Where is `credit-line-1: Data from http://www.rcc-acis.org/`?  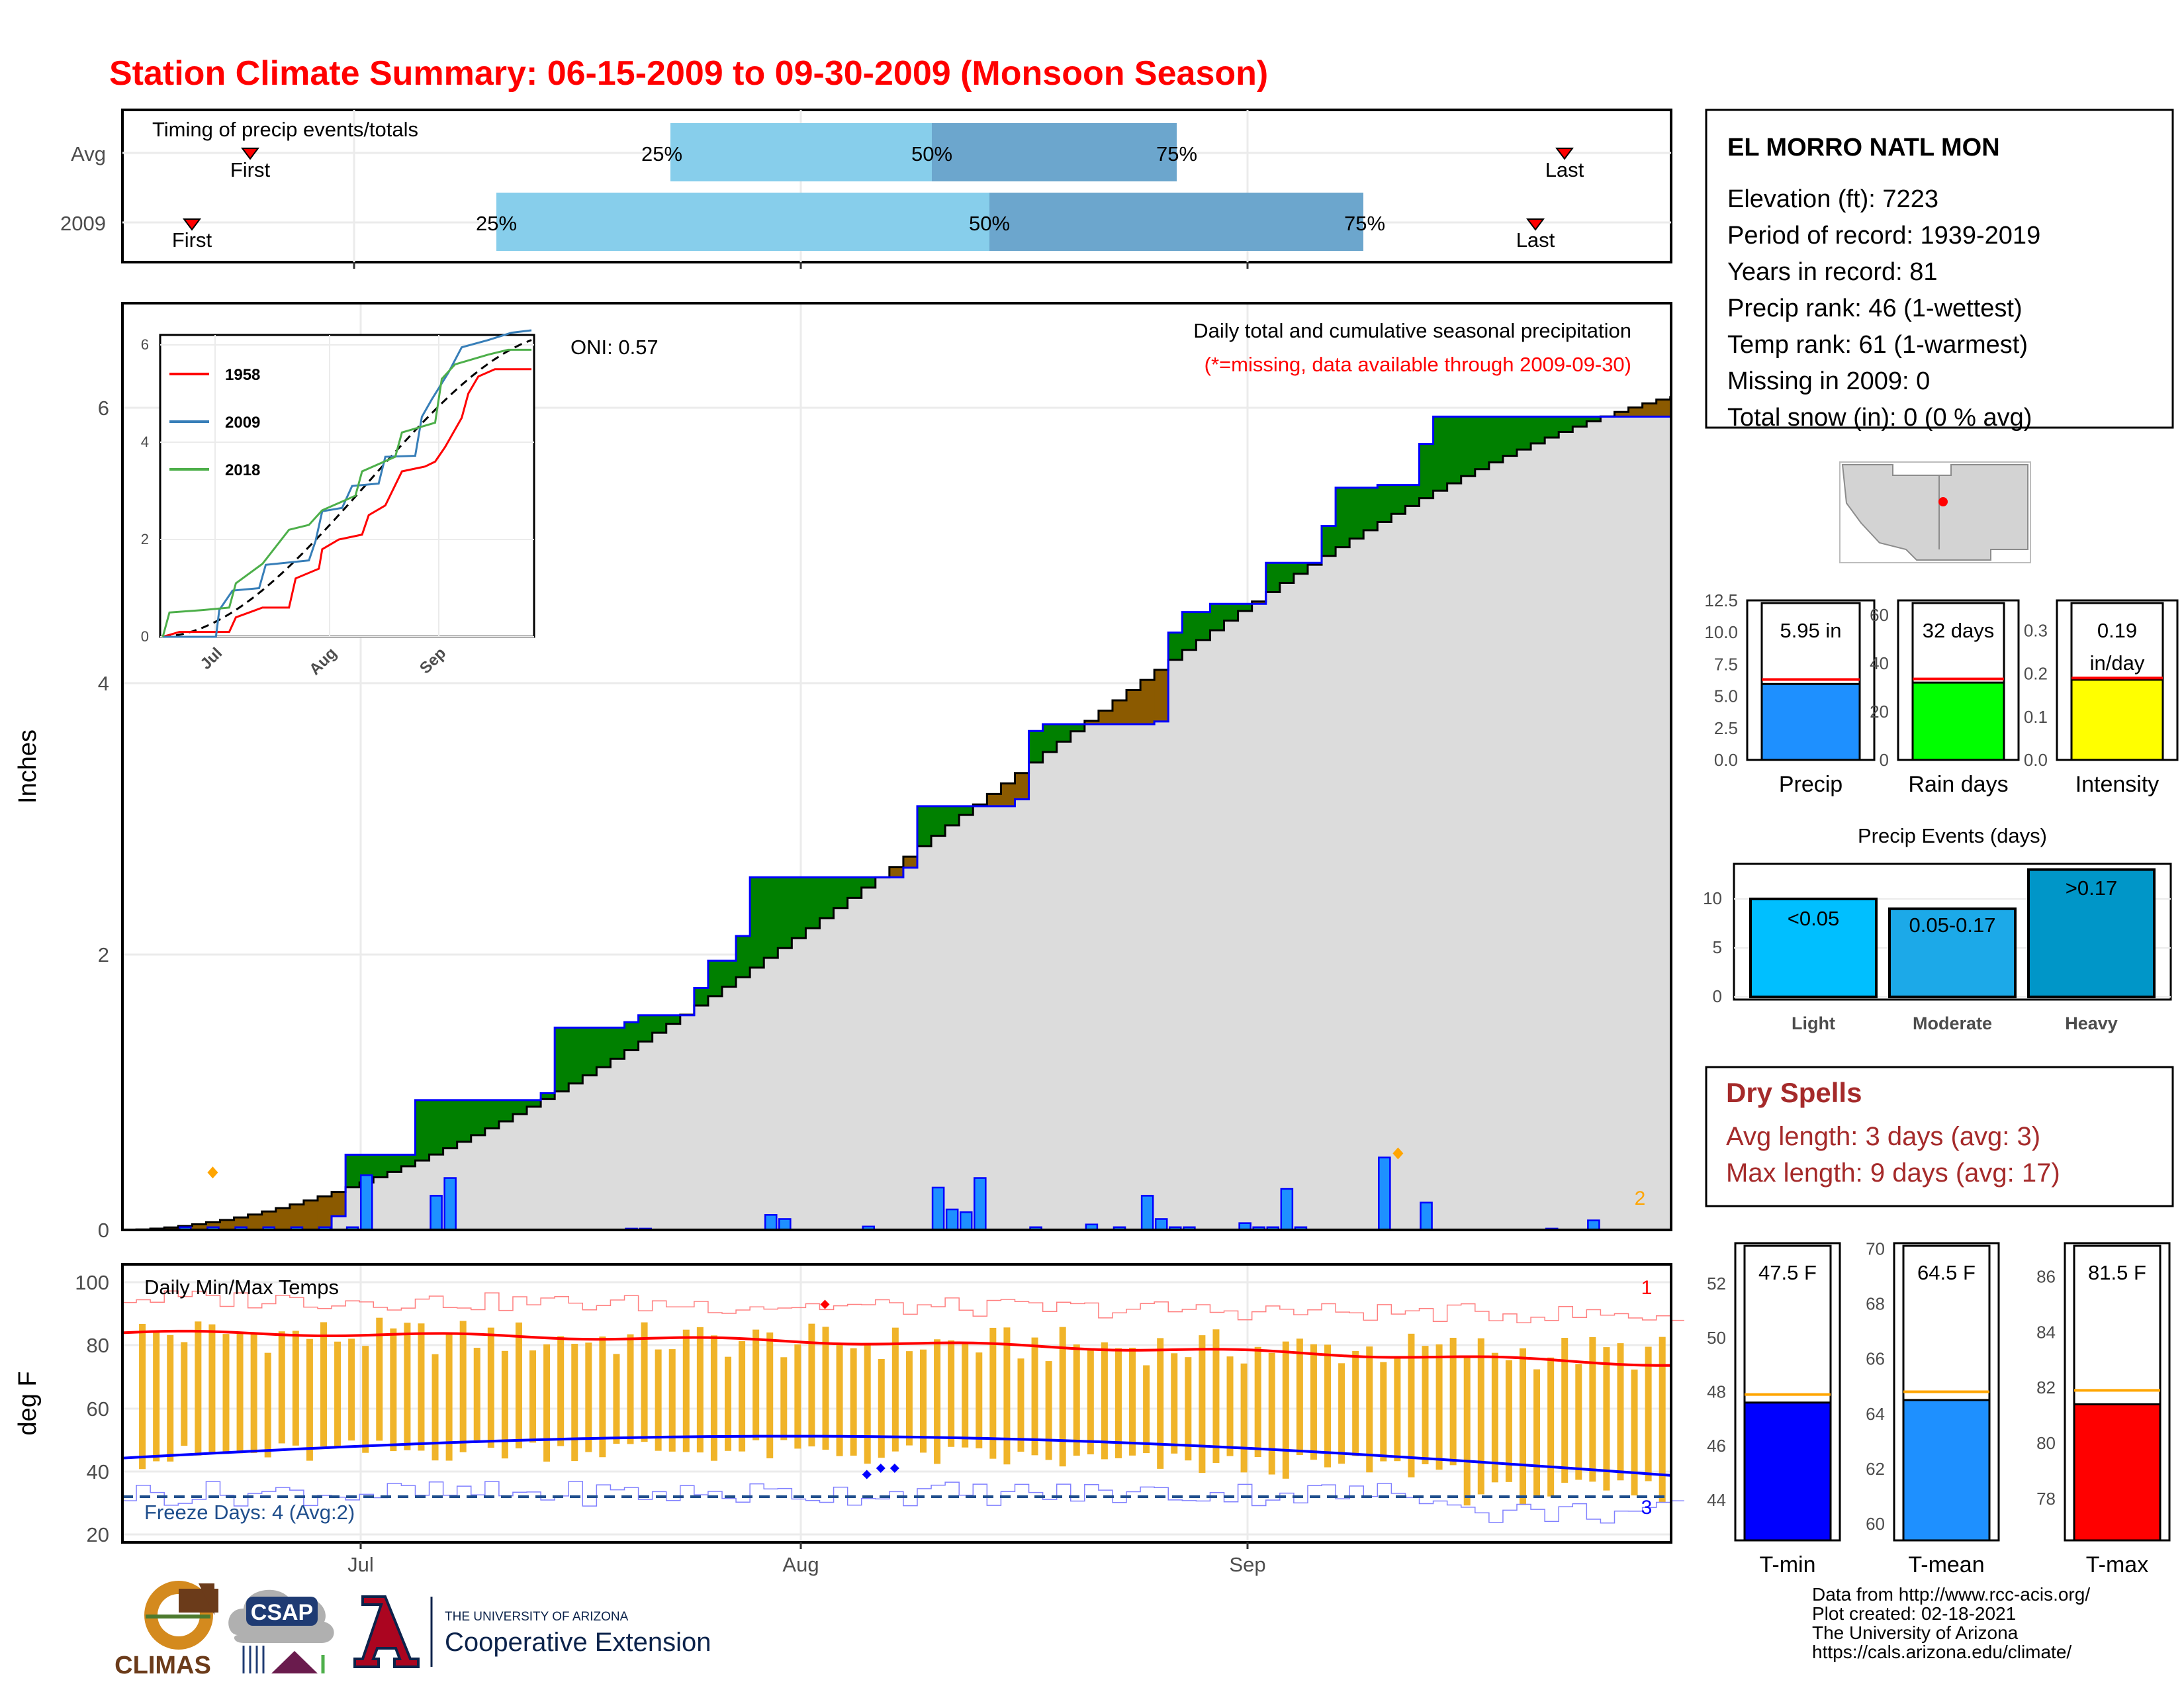 credit-line-1: Data from http://www.rcc-acis.org/ is located at coordinates (1951, 1594).